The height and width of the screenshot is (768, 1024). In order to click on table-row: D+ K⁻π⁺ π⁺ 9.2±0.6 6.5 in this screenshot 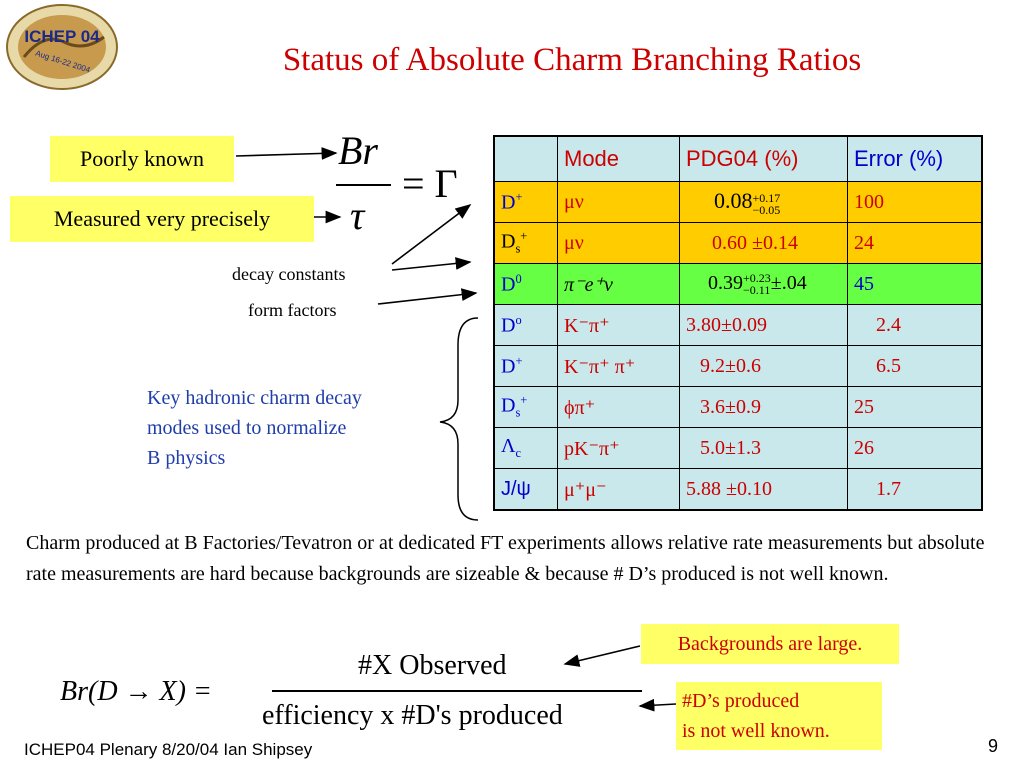, I will do `click(738, 366)`.